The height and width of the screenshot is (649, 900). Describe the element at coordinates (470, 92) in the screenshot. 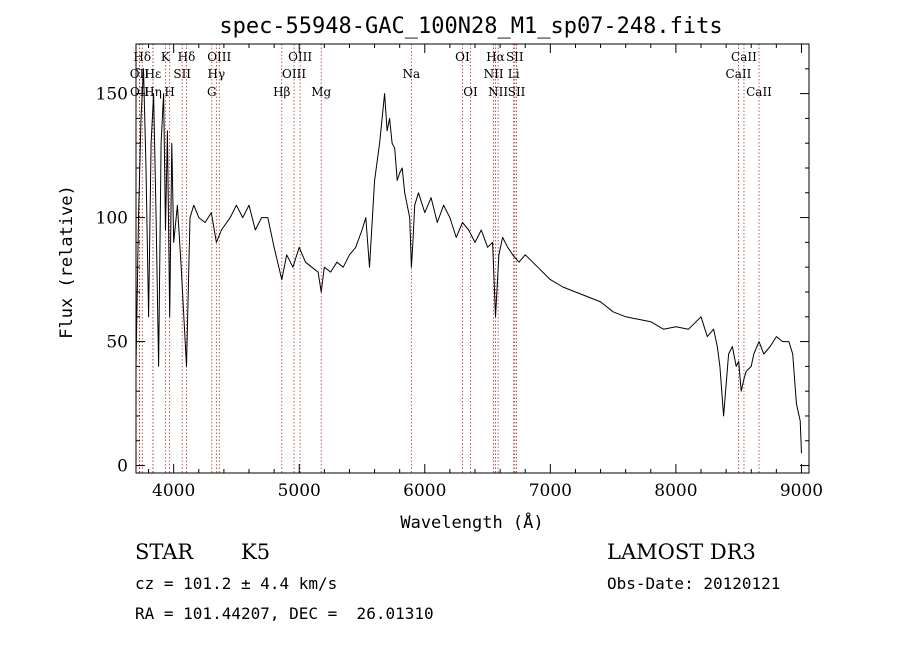

I see `marker-label-18: OI` at that location.